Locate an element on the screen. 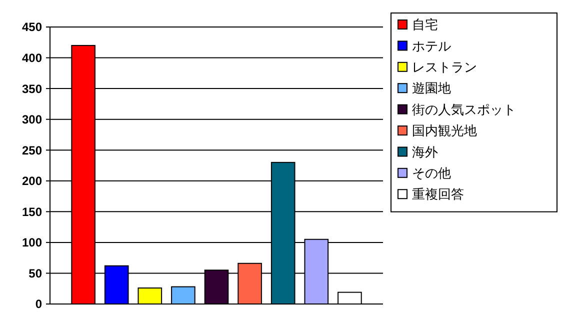  legend-label: 海外 is located at coordinates (425, 152).